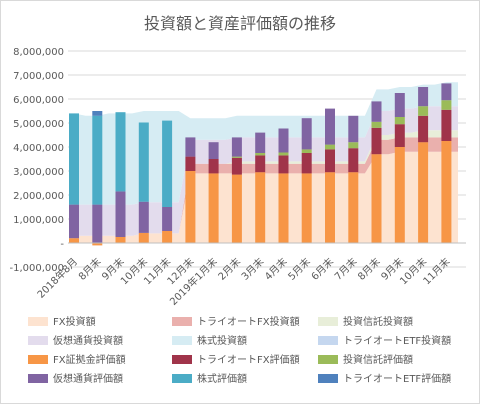  I want to click on y-tick-label: 2,000,000, so click(38, 196).